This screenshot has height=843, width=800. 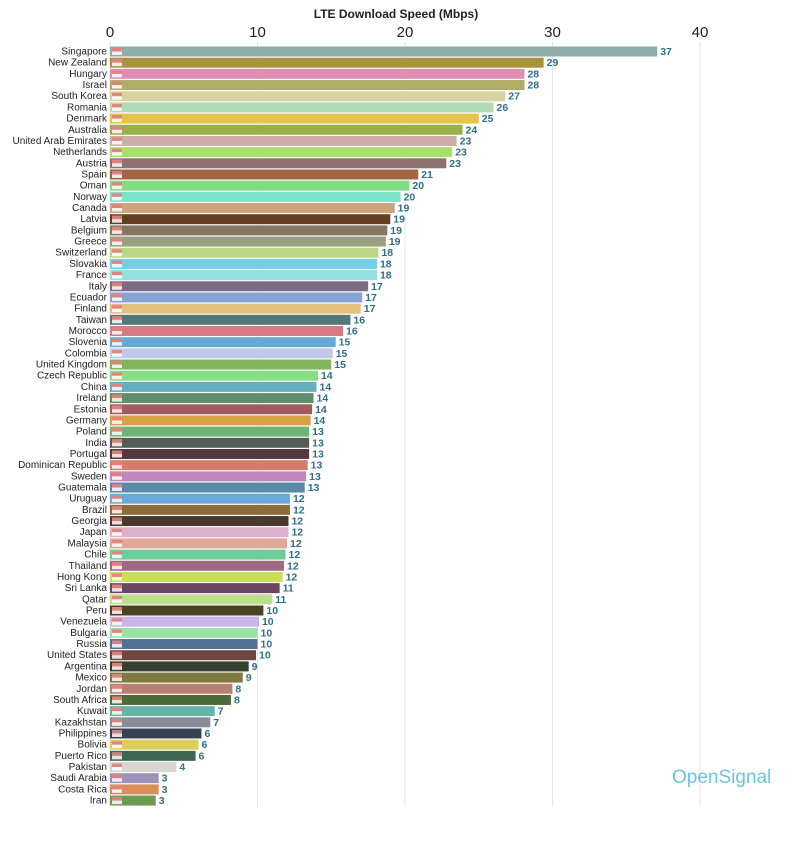 What do you see at coordinates (192, 555) in the screenshot?
I see `bar-row: Chile 12` at bounding box center [192, 555].